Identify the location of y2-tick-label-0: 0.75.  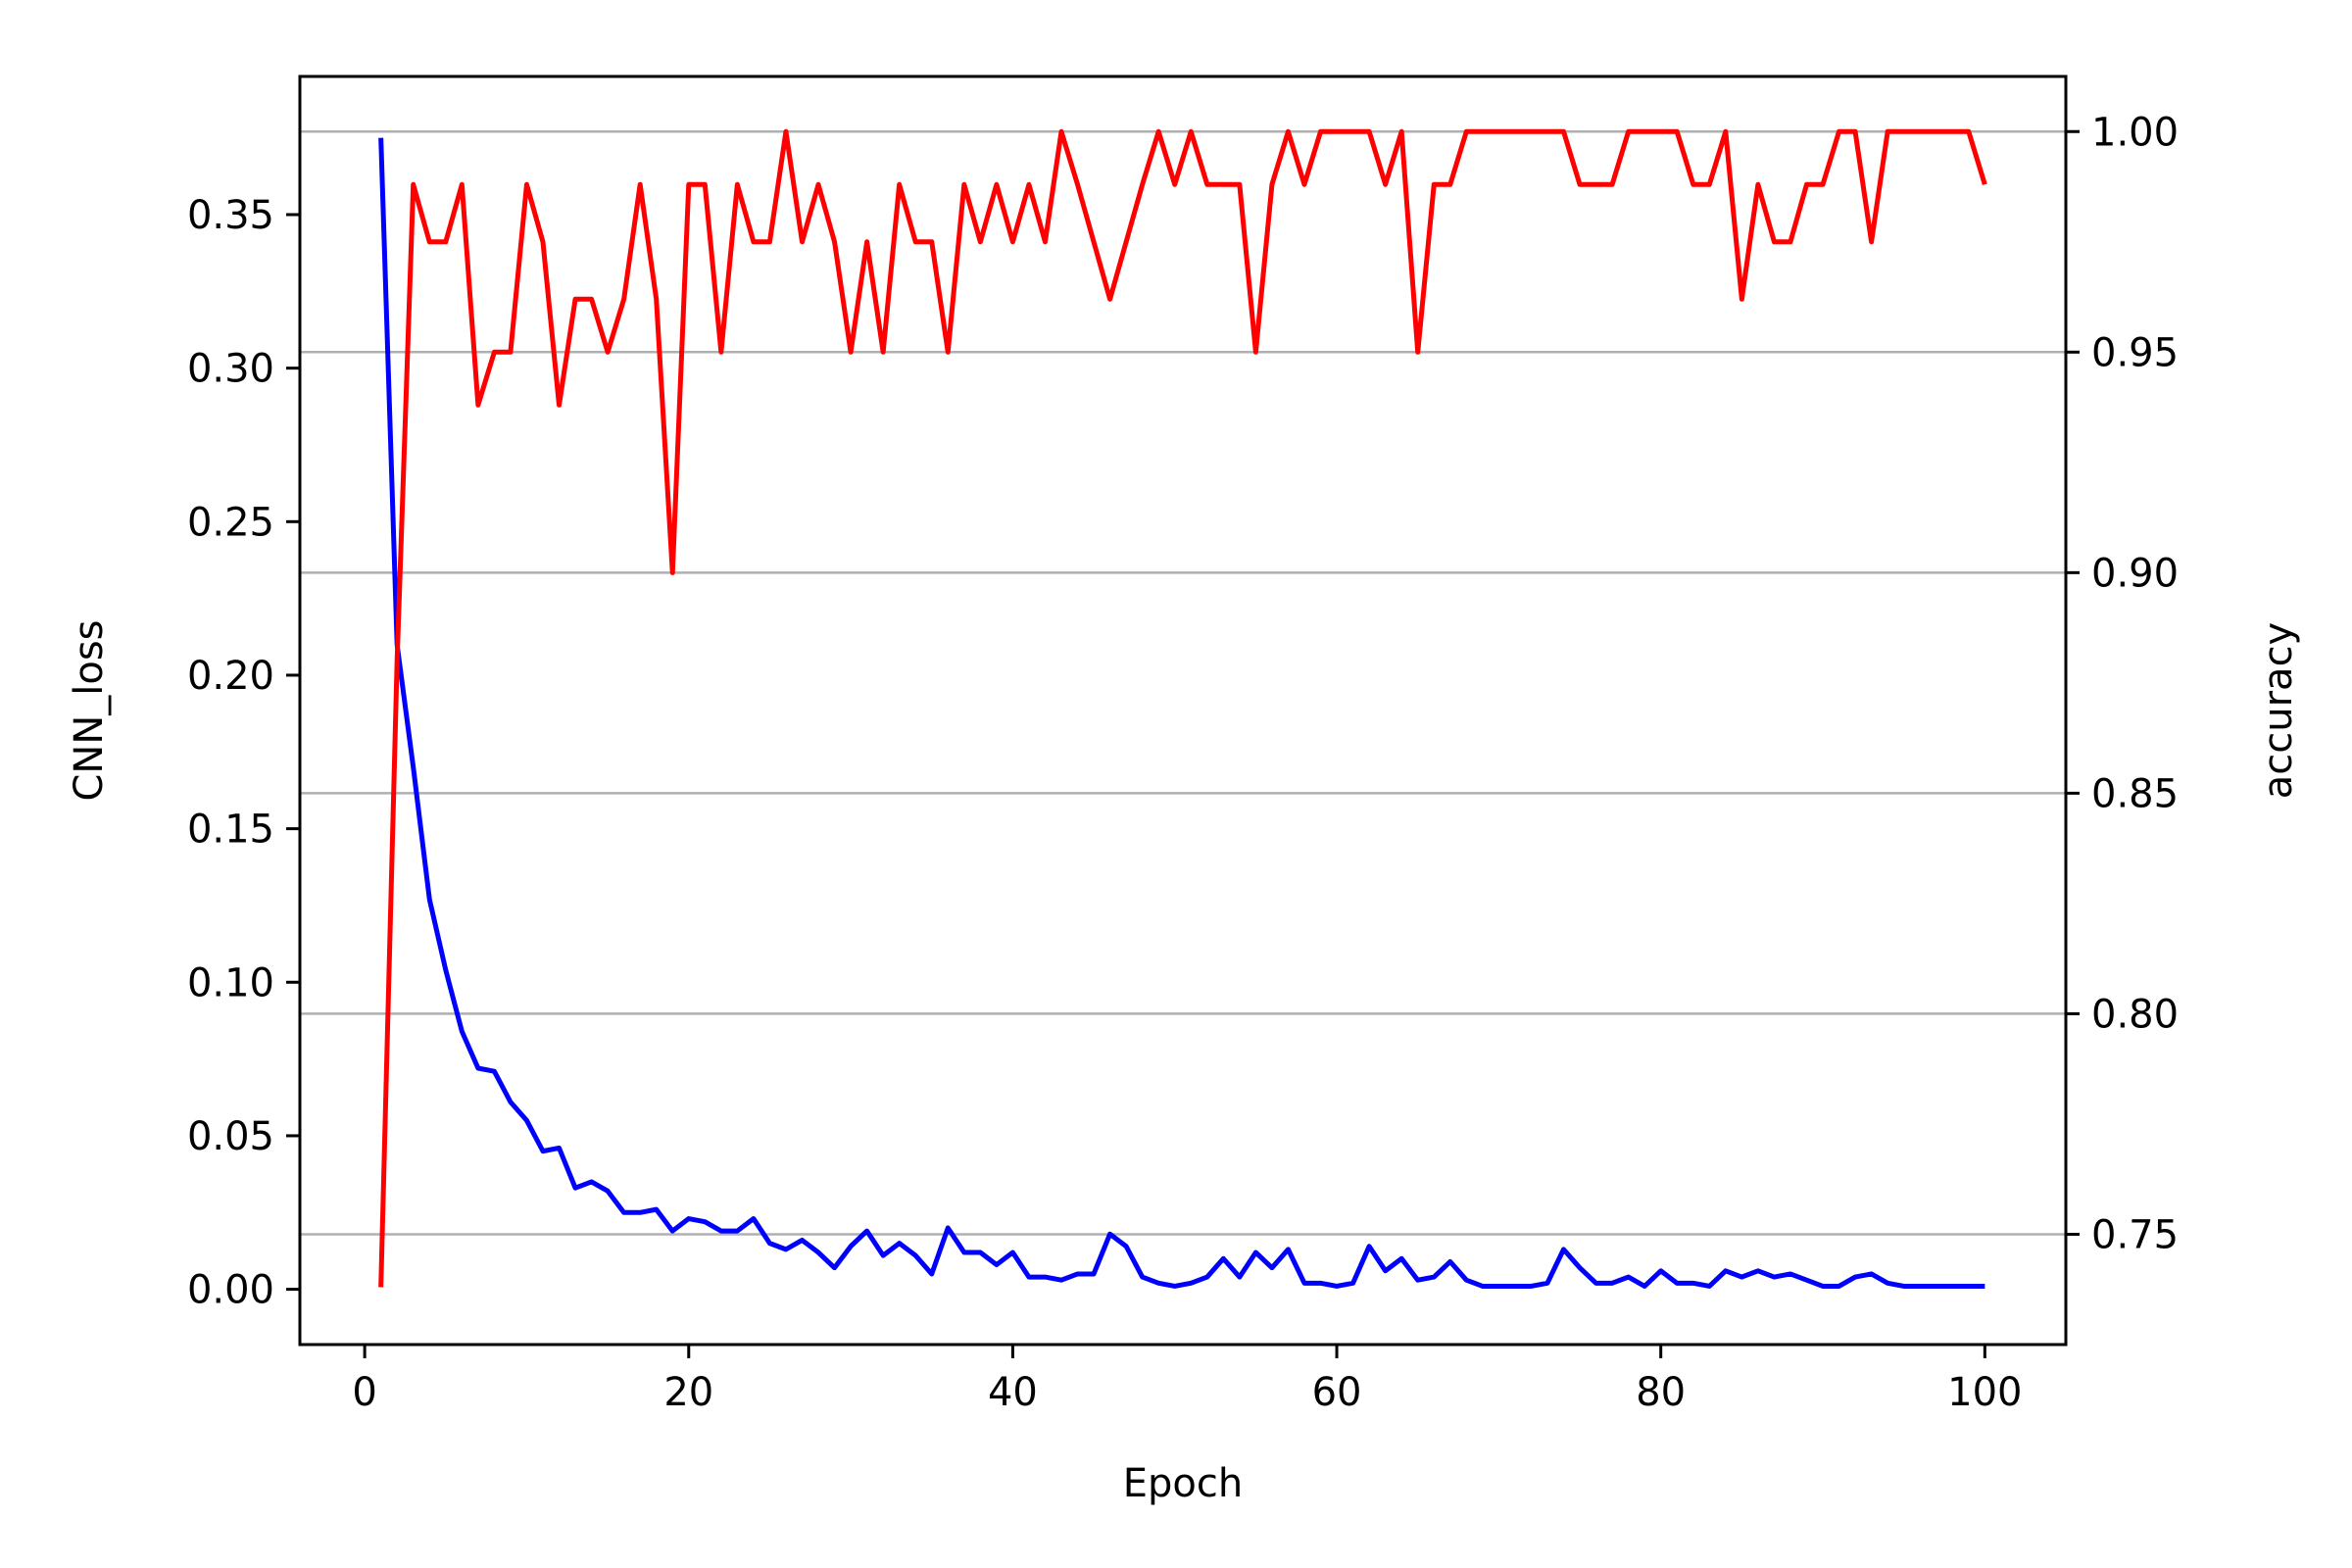
(2135, 1234).